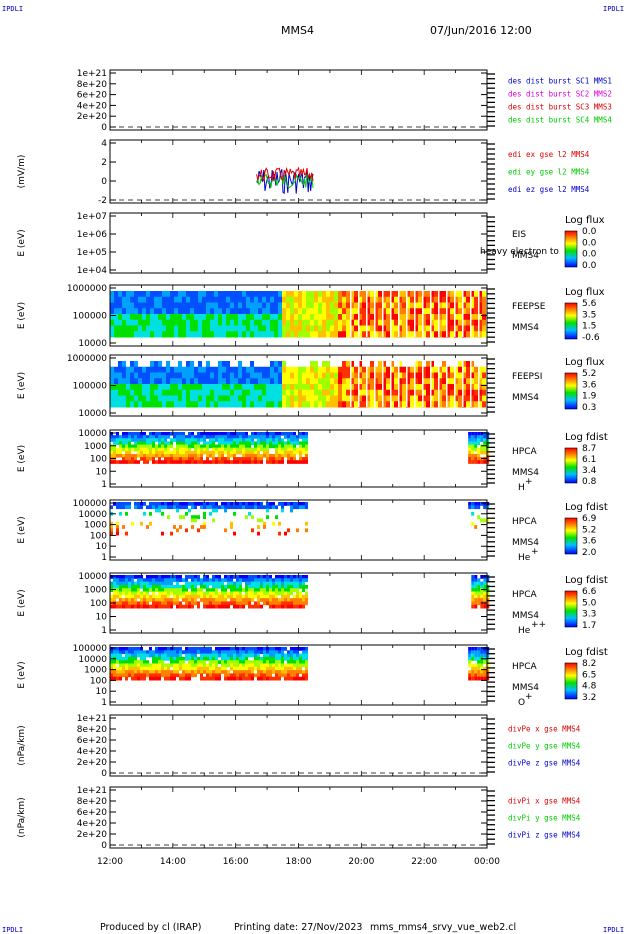  I want to click on ytick-hpca_he2: 100, so click(98, 604).